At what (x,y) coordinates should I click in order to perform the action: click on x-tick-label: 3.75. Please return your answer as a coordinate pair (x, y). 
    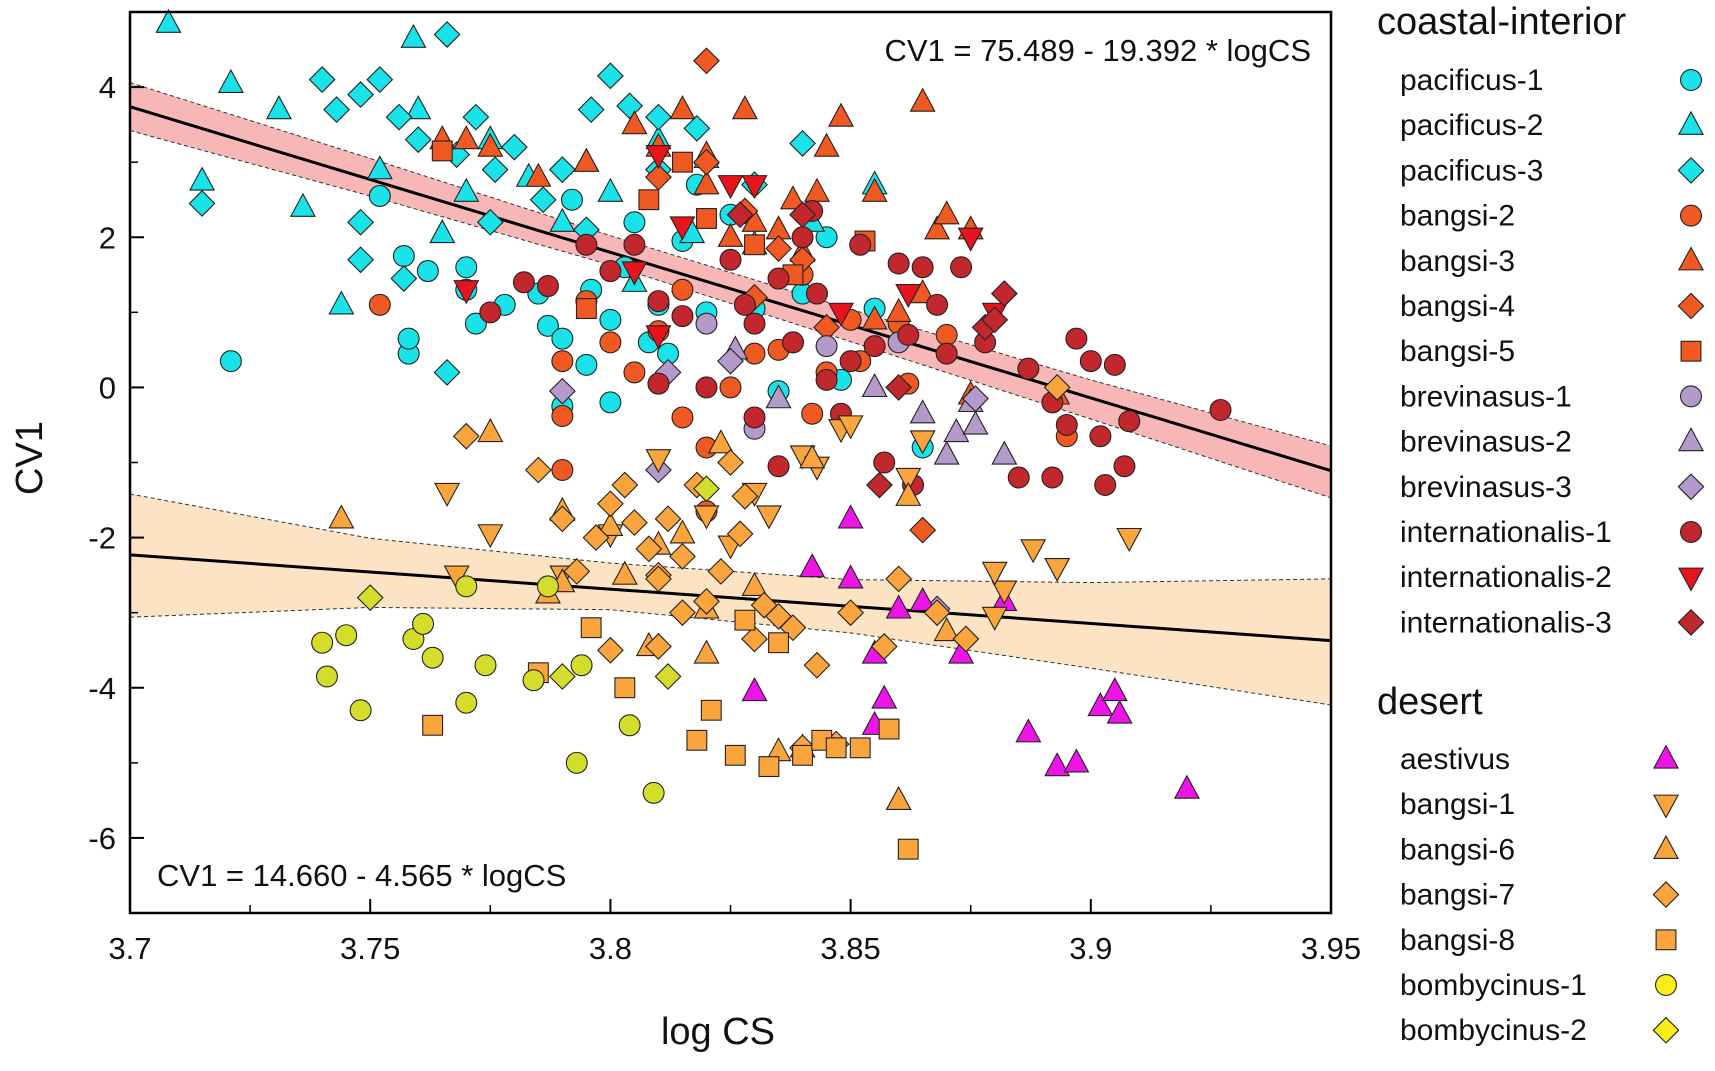
    Looking at the image, I should click on (370, 948).